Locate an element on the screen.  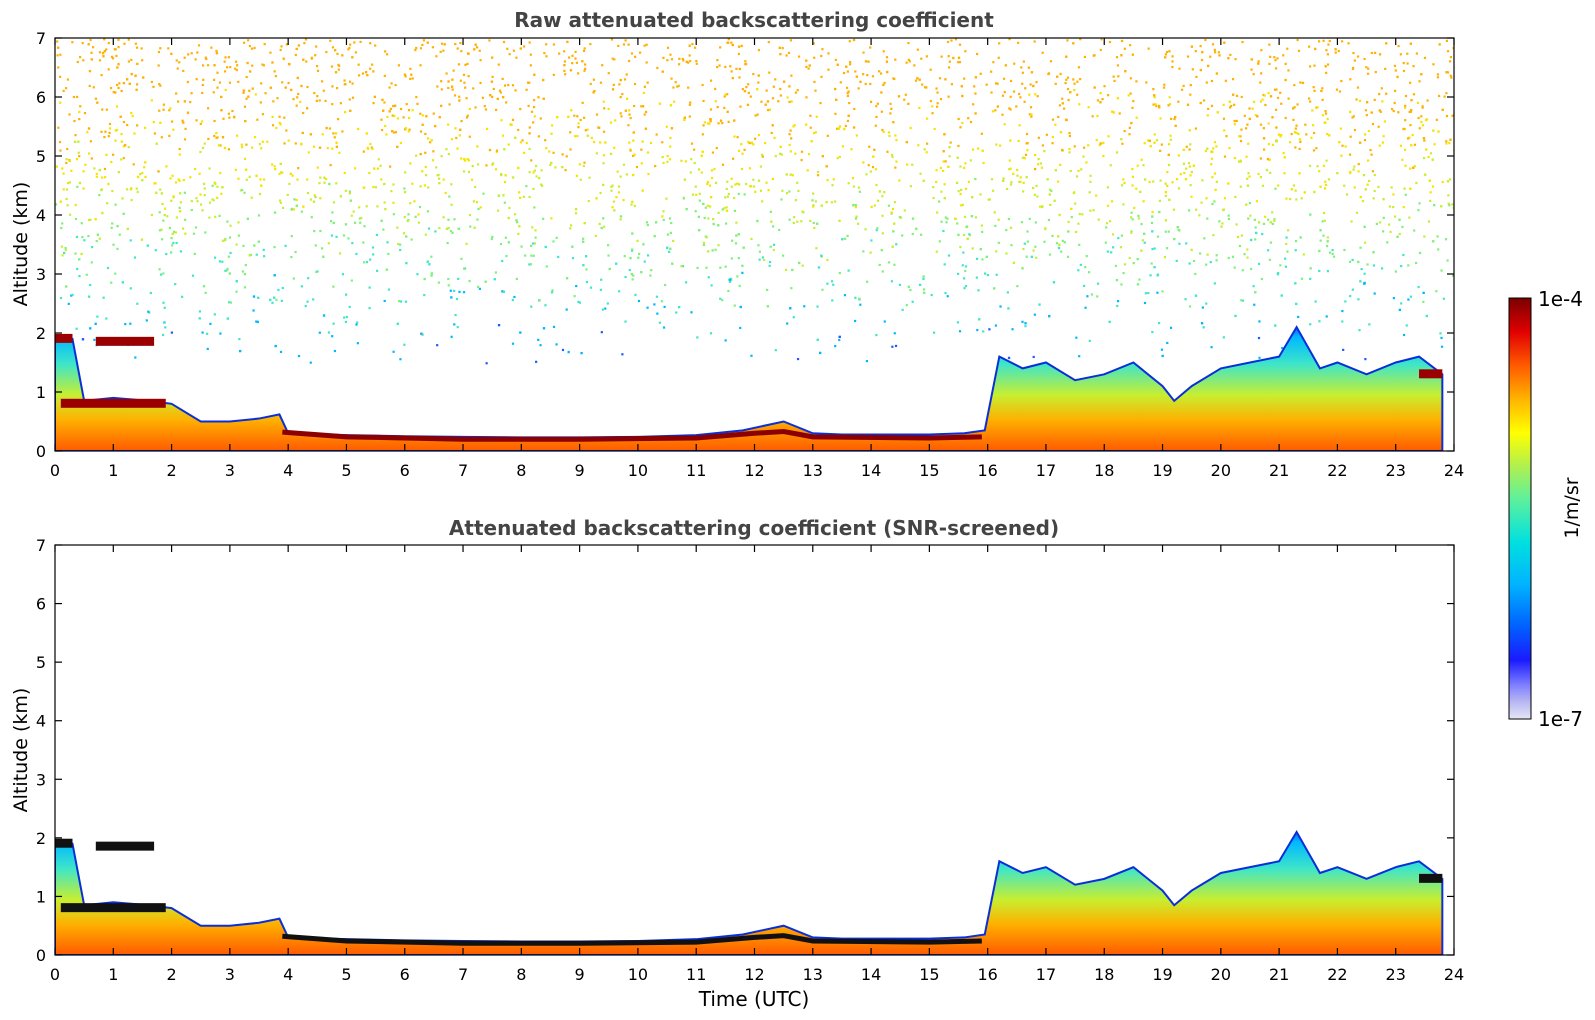
x-tick-label: 19 is located at coordinates (1162, 974).